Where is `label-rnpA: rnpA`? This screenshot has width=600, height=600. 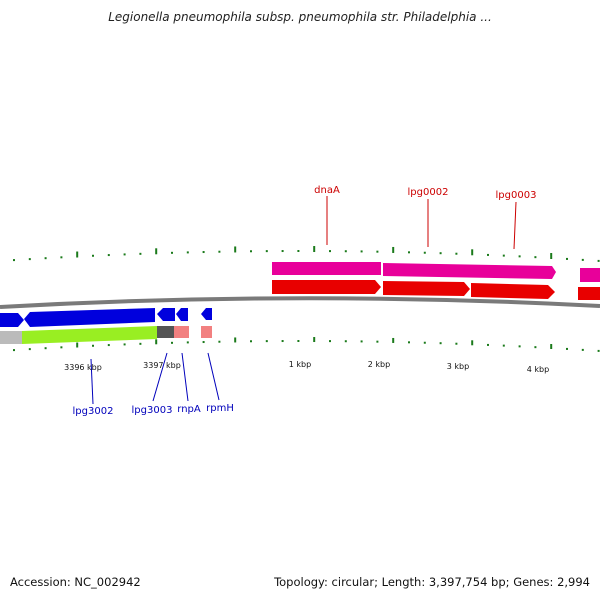 label-rnpA: rnpA is located at coordinates (189, 409).